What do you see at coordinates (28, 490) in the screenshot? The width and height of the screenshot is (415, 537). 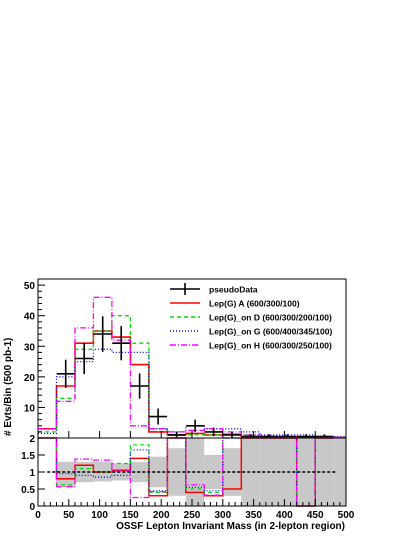 I see `y-tick-label-lower: 0.5` at bounding box center [28, 490].